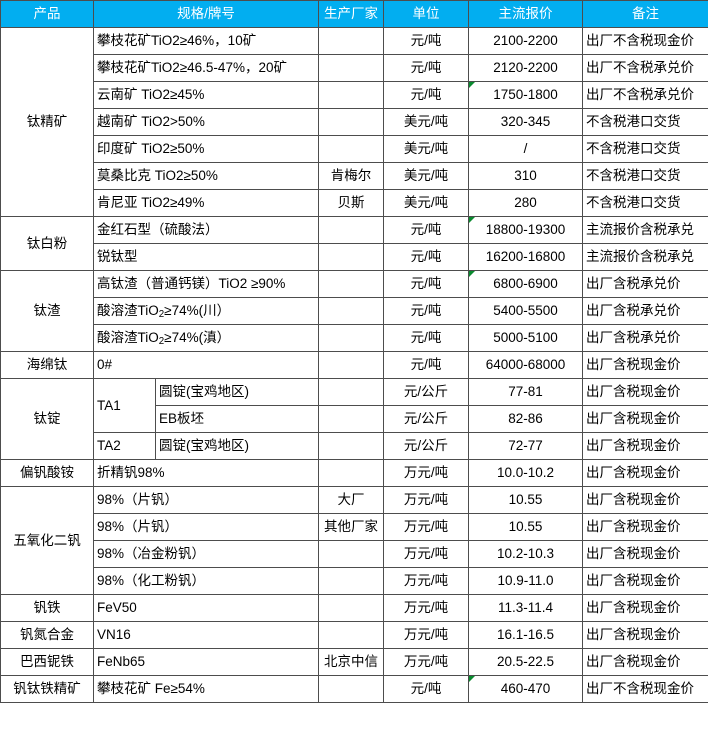 The height and width of the screenshot is (731, 708). What do you see at coordinates (354, 176) in the screenshot?
I see `table-row: 莫桑比克 TiO2≥50% 肯梅尔 美元/吨 310 不含税港口交货` at bounding box center [354, 176].